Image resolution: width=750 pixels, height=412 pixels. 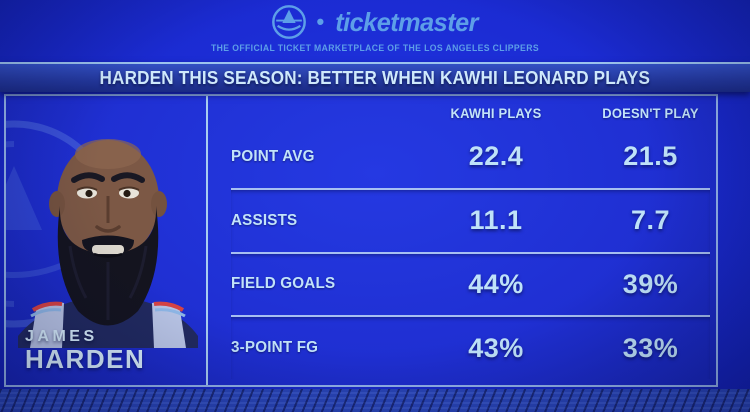 I want to click on stat-row-point-avg: POINT AVG 22.4 21.5, so click(x=470, y=157).